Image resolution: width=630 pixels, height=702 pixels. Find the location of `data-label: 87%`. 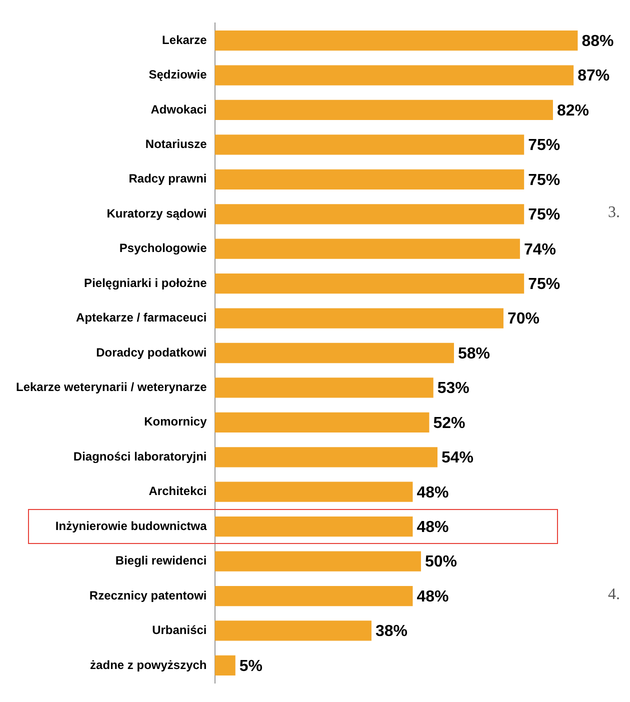

data-label: 87% is located at coordinates (594, 76).